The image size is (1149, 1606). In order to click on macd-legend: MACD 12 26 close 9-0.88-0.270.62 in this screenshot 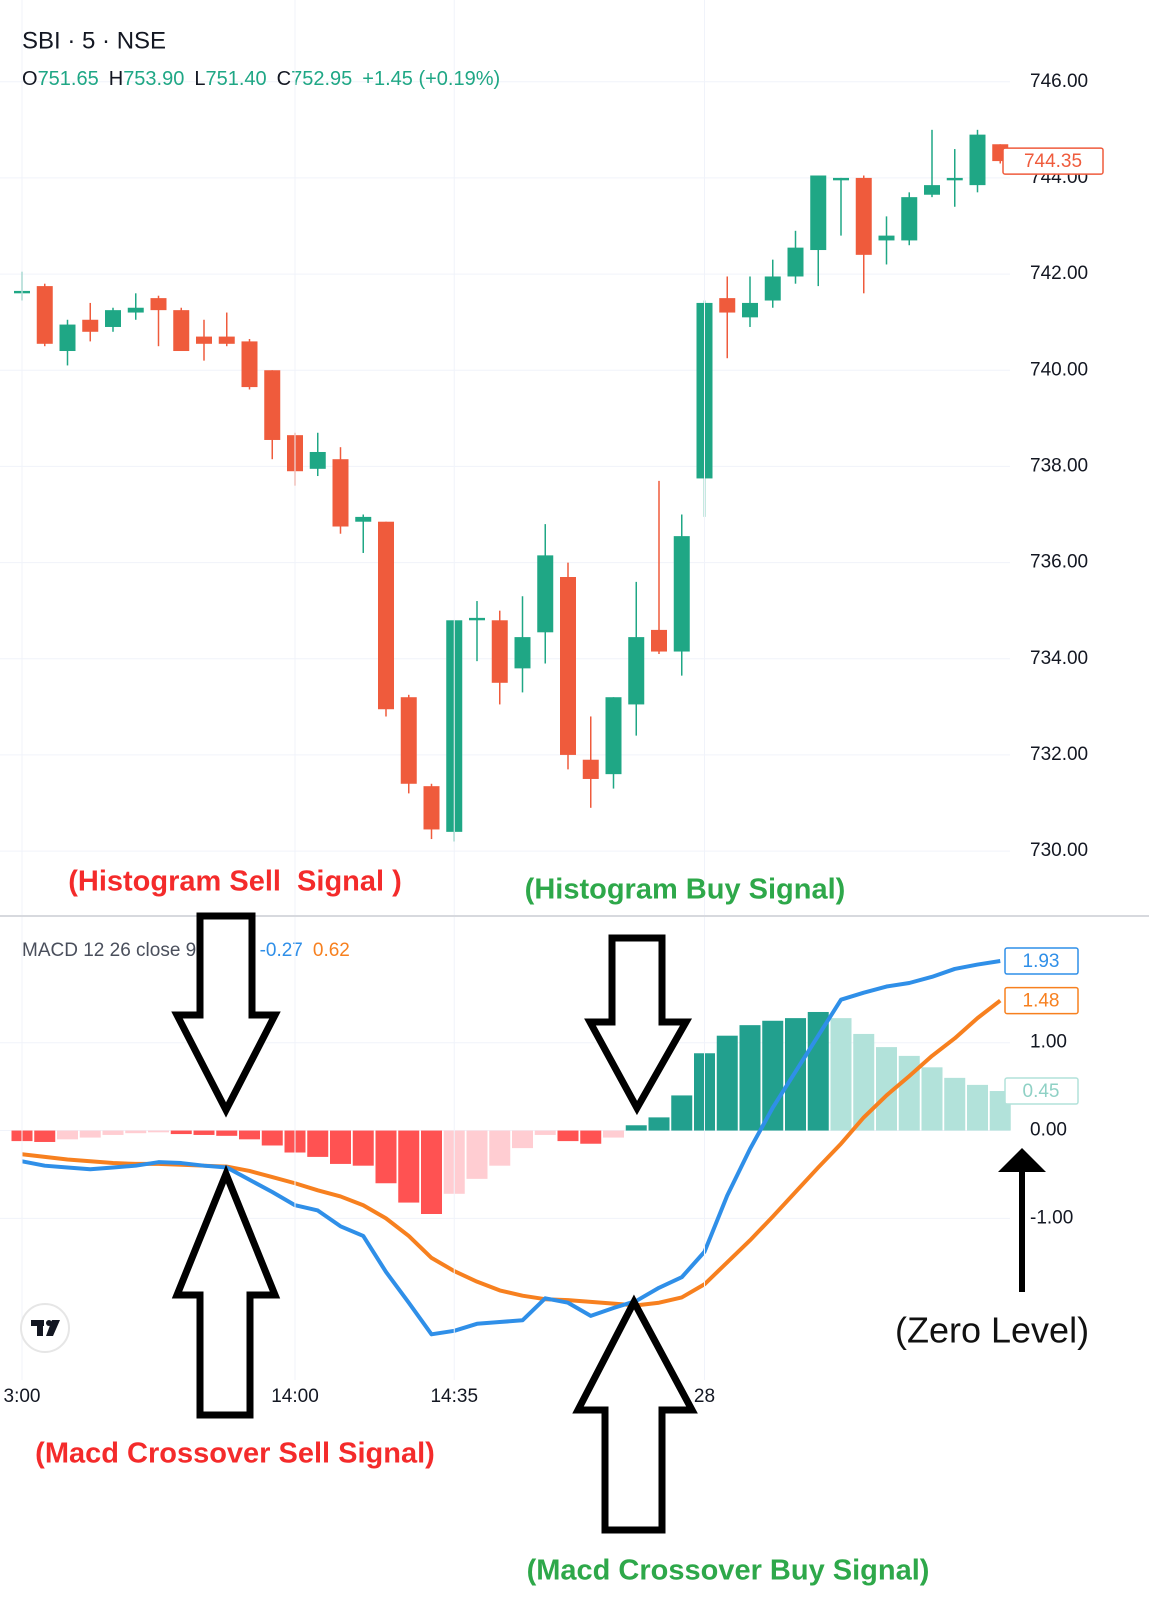, I will do `click(186, 950)`.